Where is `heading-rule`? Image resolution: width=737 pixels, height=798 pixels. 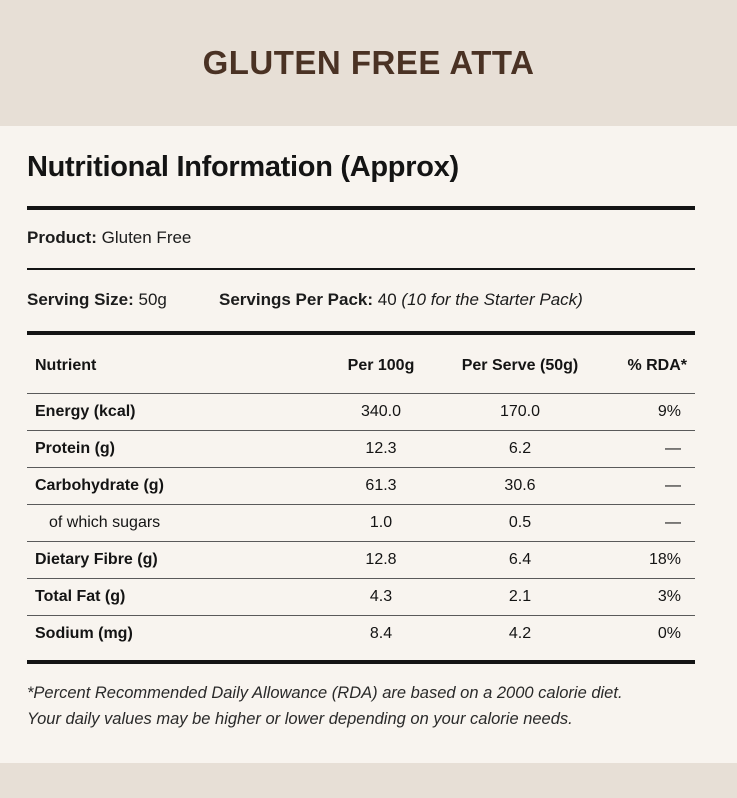
heading-rule is located at coordinates (361, 208).